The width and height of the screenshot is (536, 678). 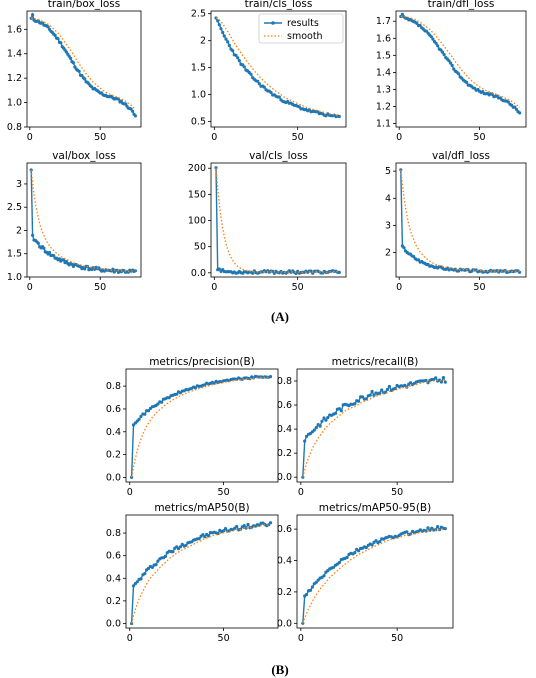 What do you see at coordinates (84, 156) in the screenshot?
I see `chart-title: val/box_loss` at bounding box center [84, 156].